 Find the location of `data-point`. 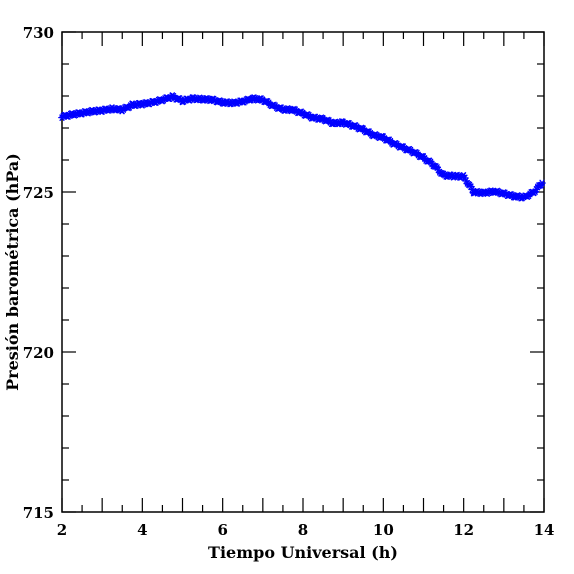

data-point is located at coordinates (542, 183).